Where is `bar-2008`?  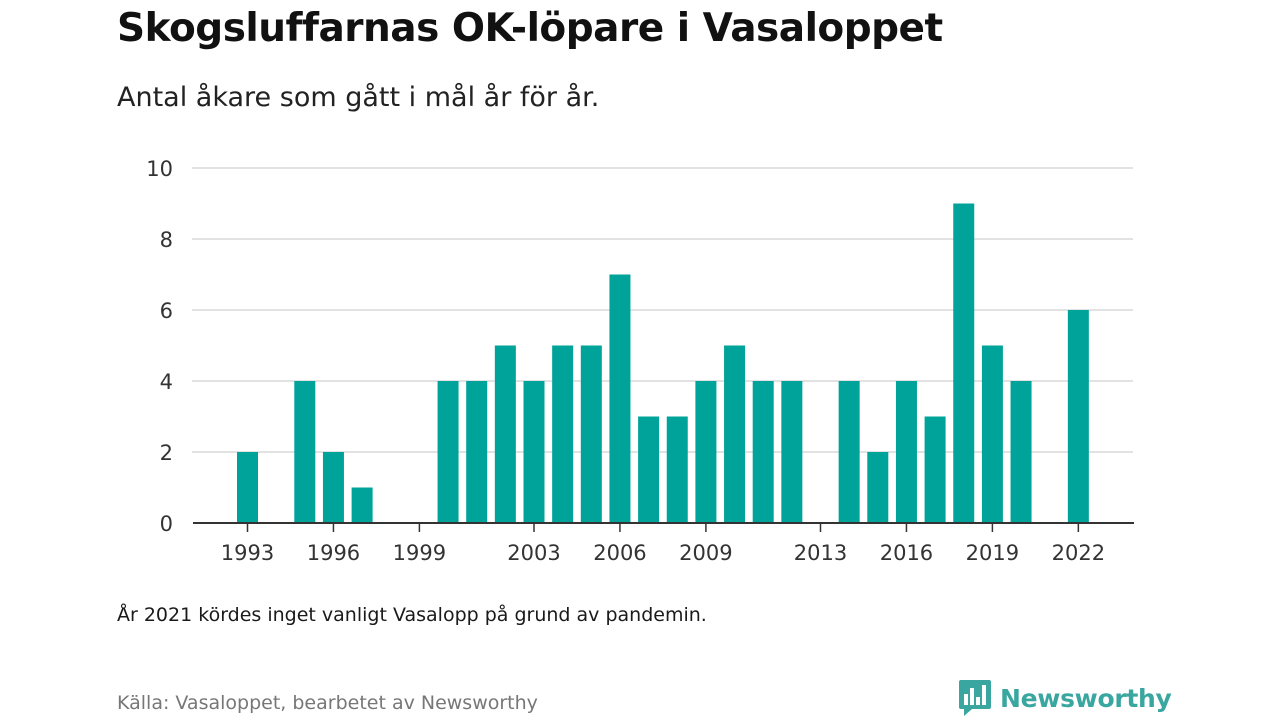
bar-2008 is located at coordinates (677, 469).